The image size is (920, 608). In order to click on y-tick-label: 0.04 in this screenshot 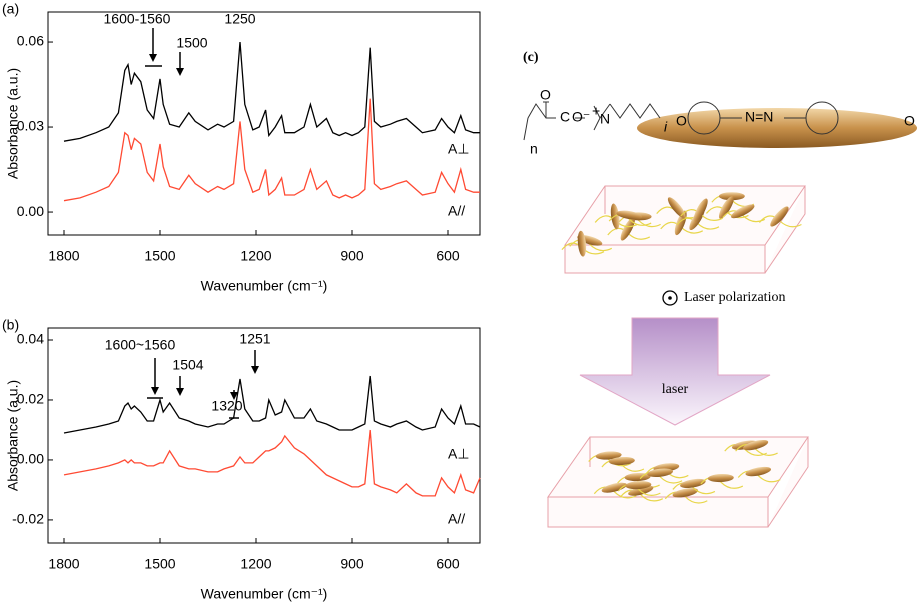, I will do `click(30, 339)`.